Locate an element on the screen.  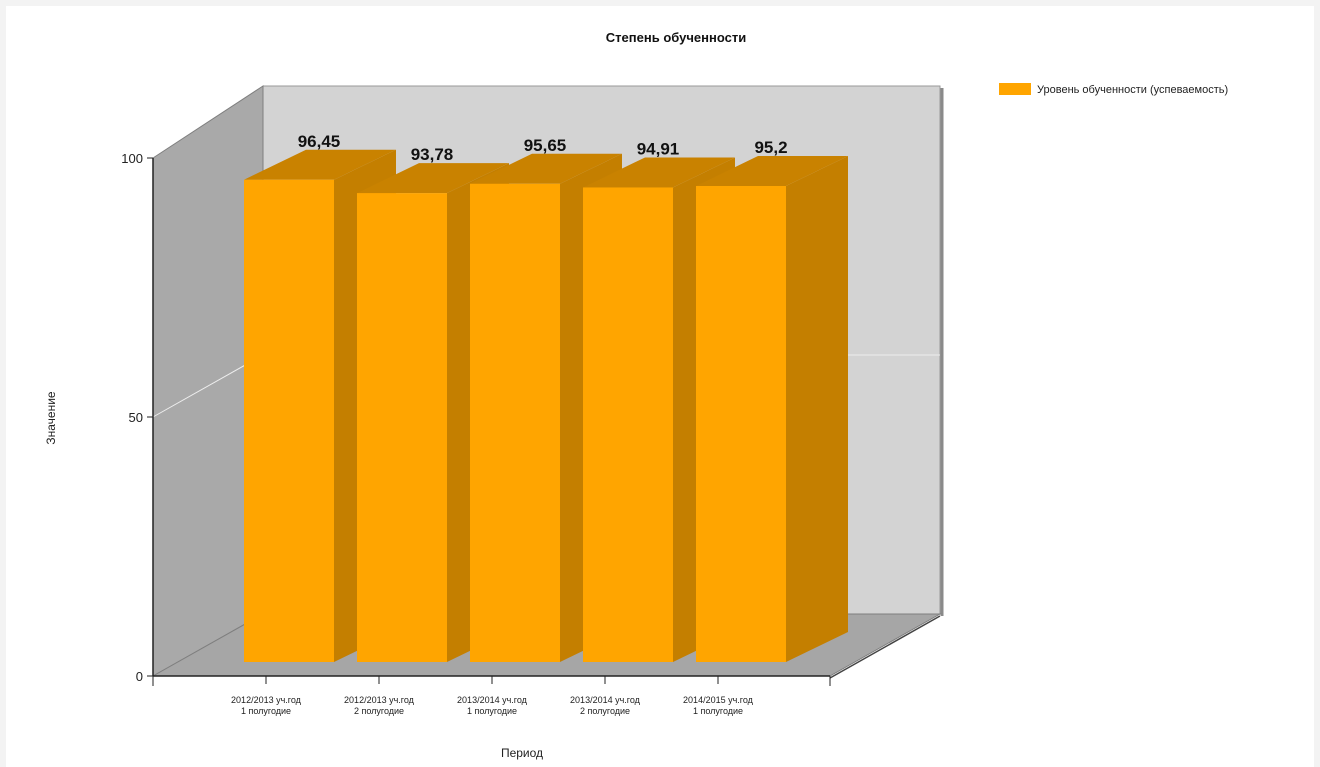
chart-labels: 96,45 93,78 95,65 94,91 95,2 is located at coordinates (543, 148).